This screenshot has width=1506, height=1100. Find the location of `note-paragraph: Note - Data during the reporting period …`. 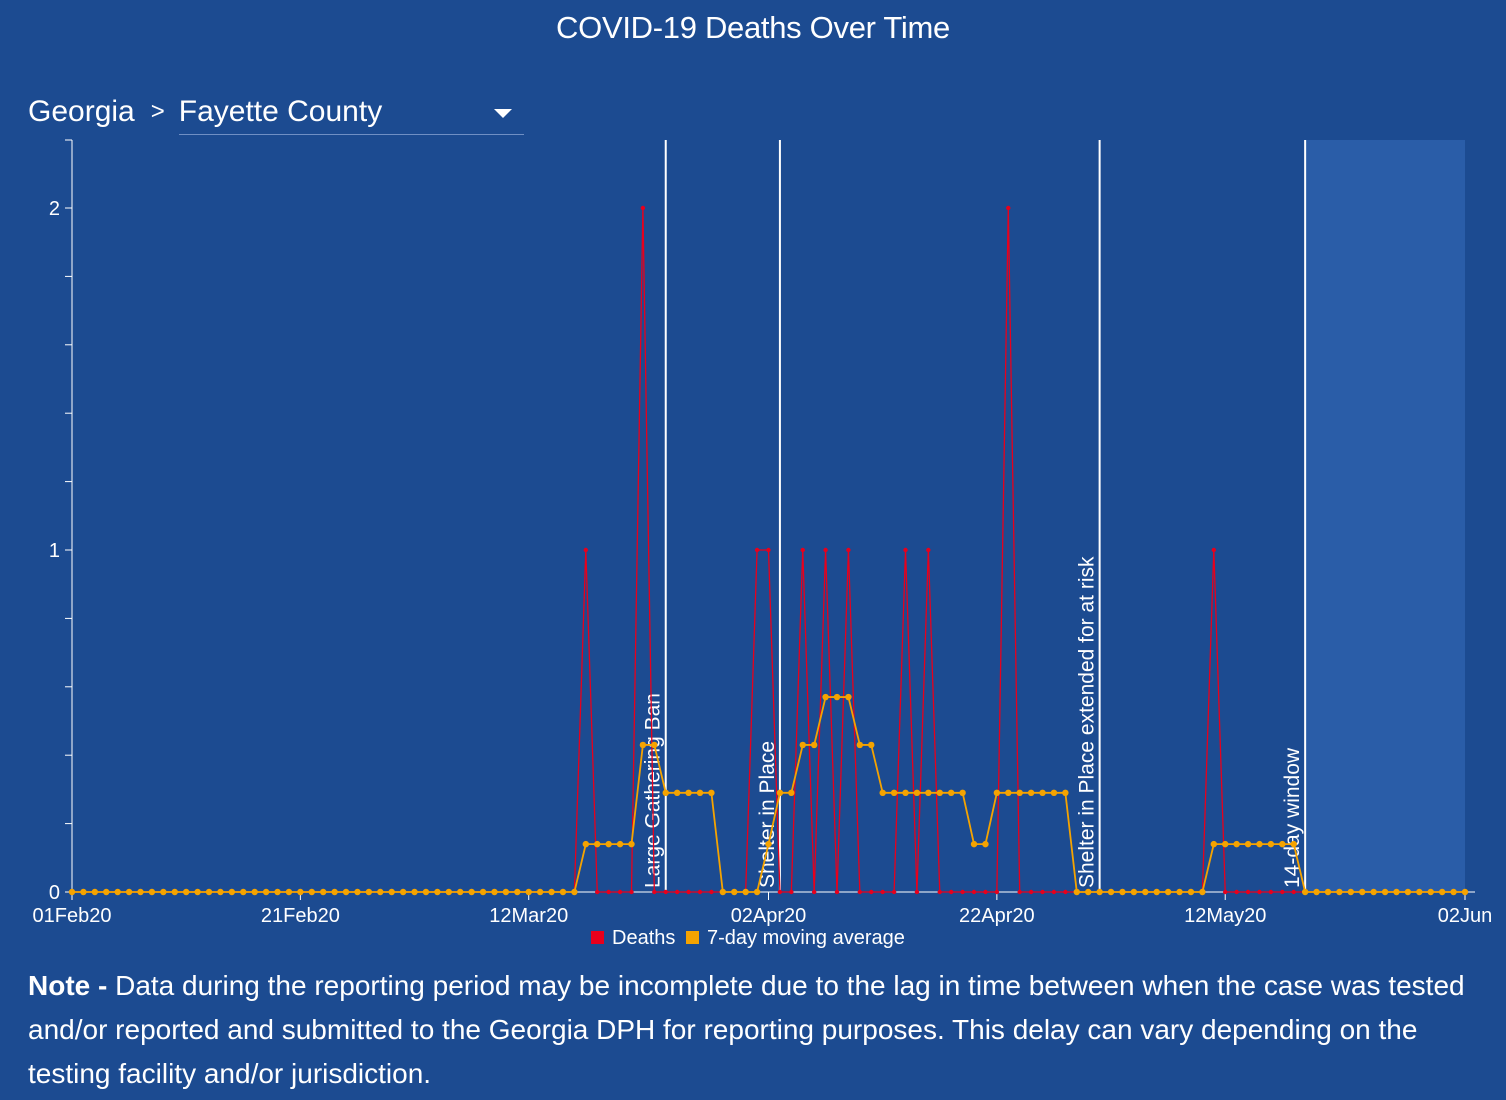

note-paragraph: Note - Data during the reporting period … is located at coordinates (753, 1030).